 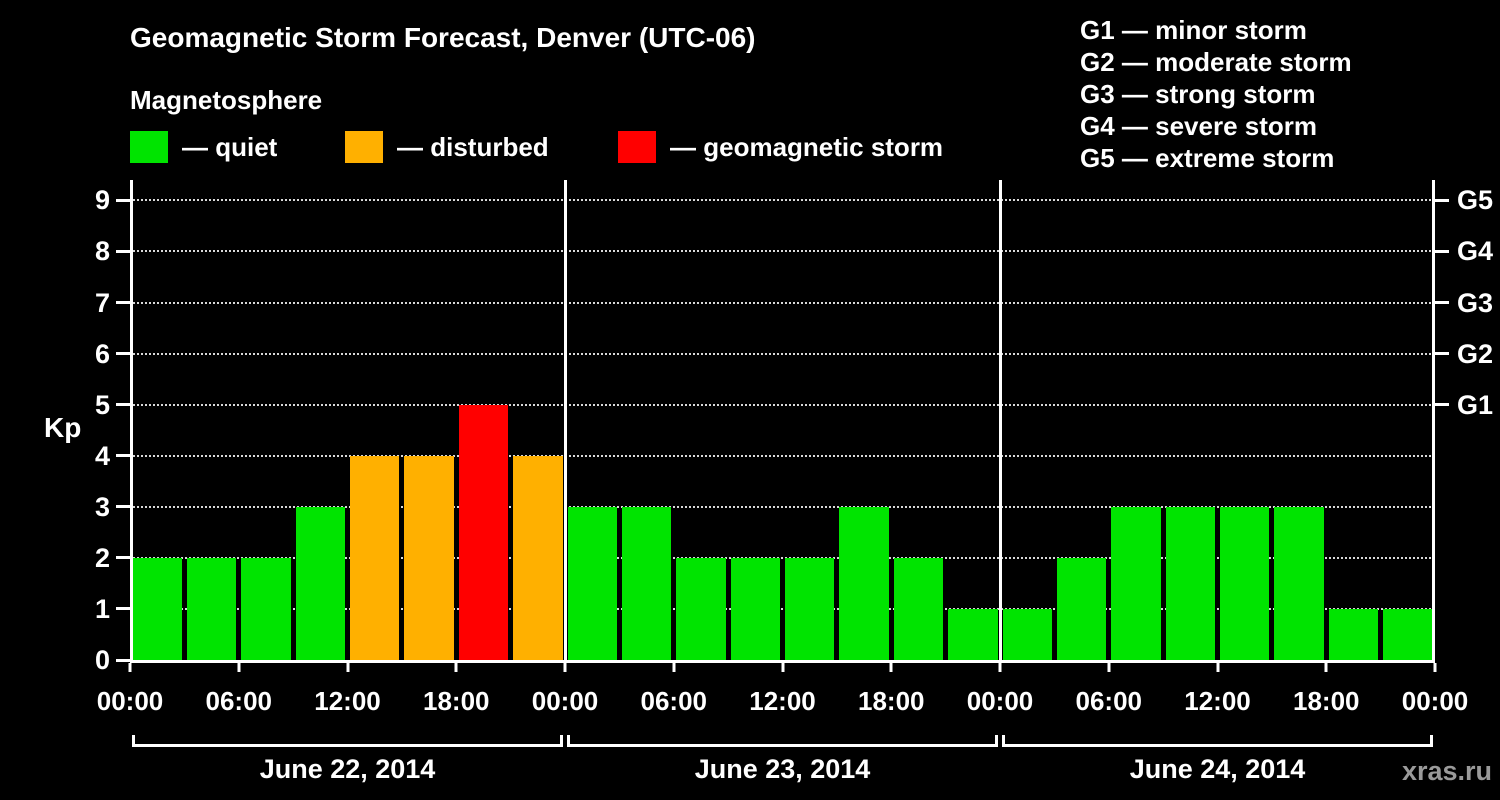 What do you see at coordinates (203, 147) in the screenshot?
I see `legend-item-quiet: — quiet` at bounding box center [203, 147].